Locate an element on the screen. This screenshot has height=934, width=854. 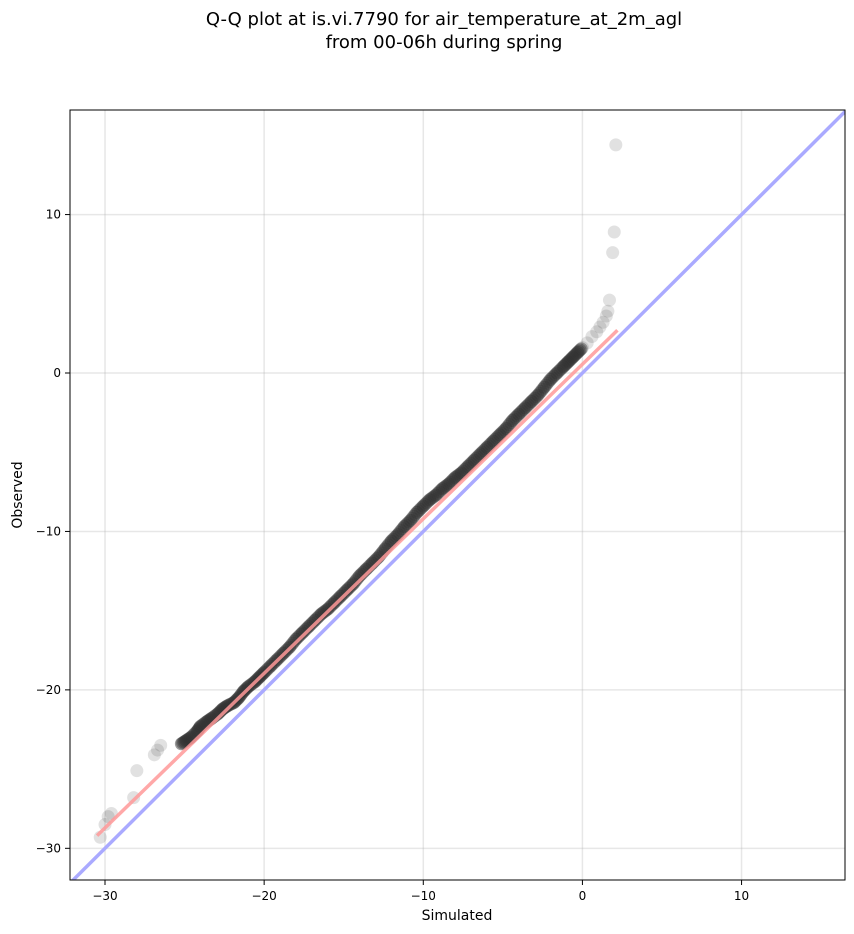
x-tick-label: −10 is located at coordinates (423, 896).